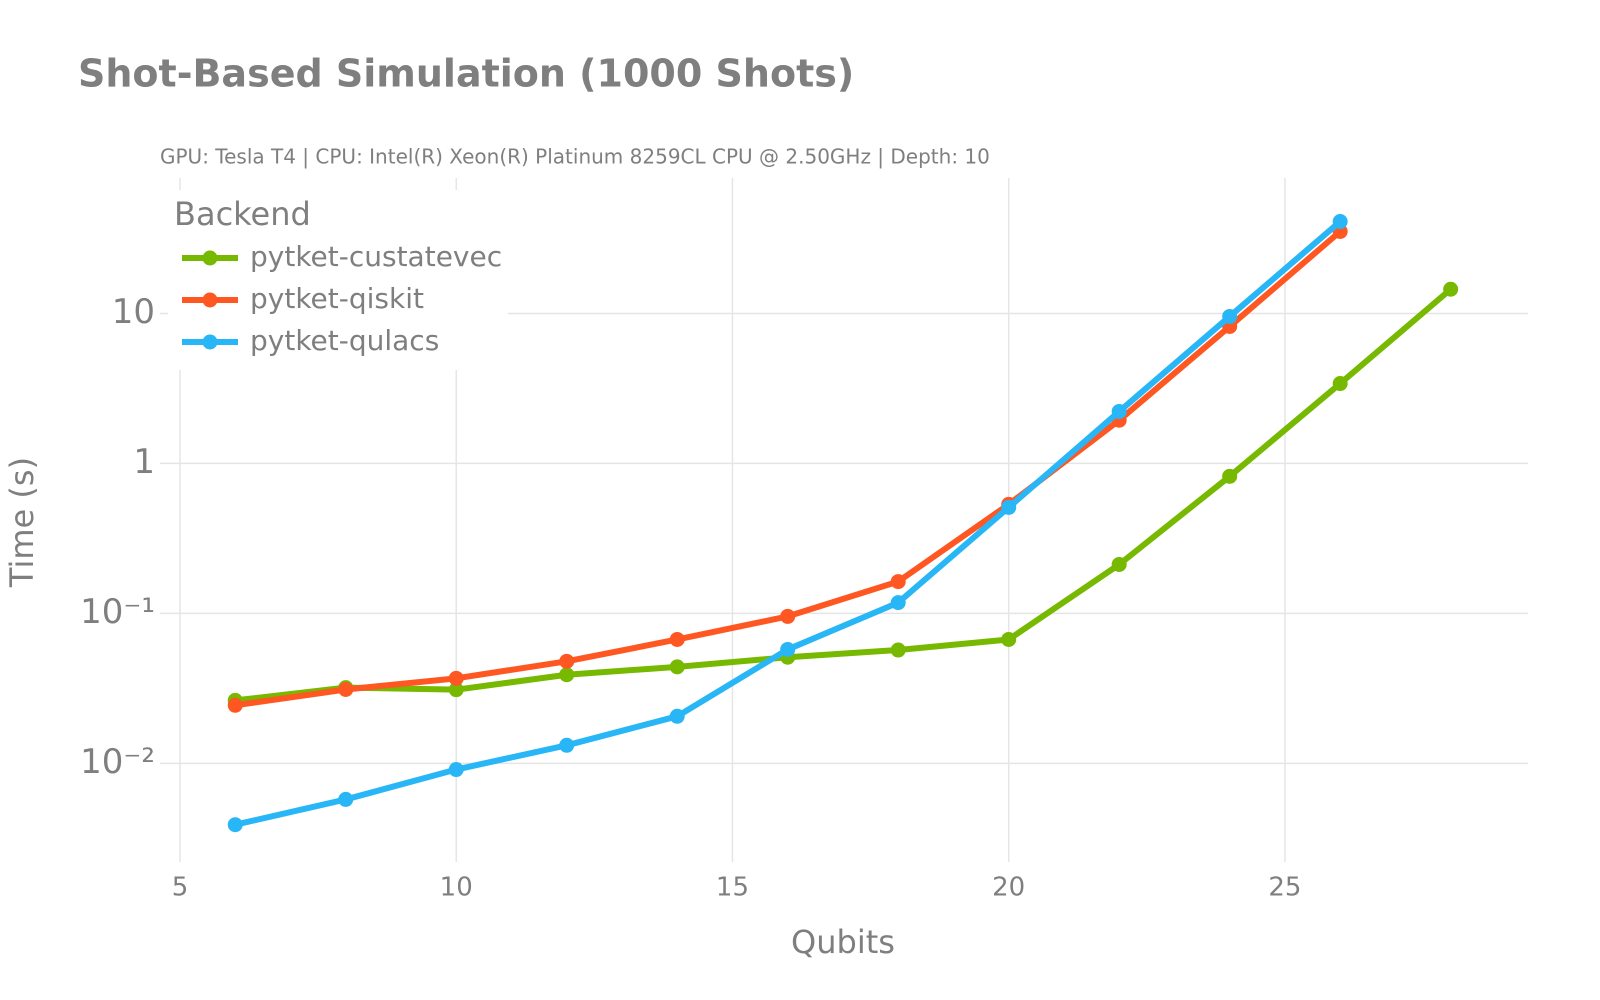 This screenshot has height=1000, width=1600. Describe the element at coordinates (133, 312) in the screenshot. I see `y-tick-label: 10` at that location.